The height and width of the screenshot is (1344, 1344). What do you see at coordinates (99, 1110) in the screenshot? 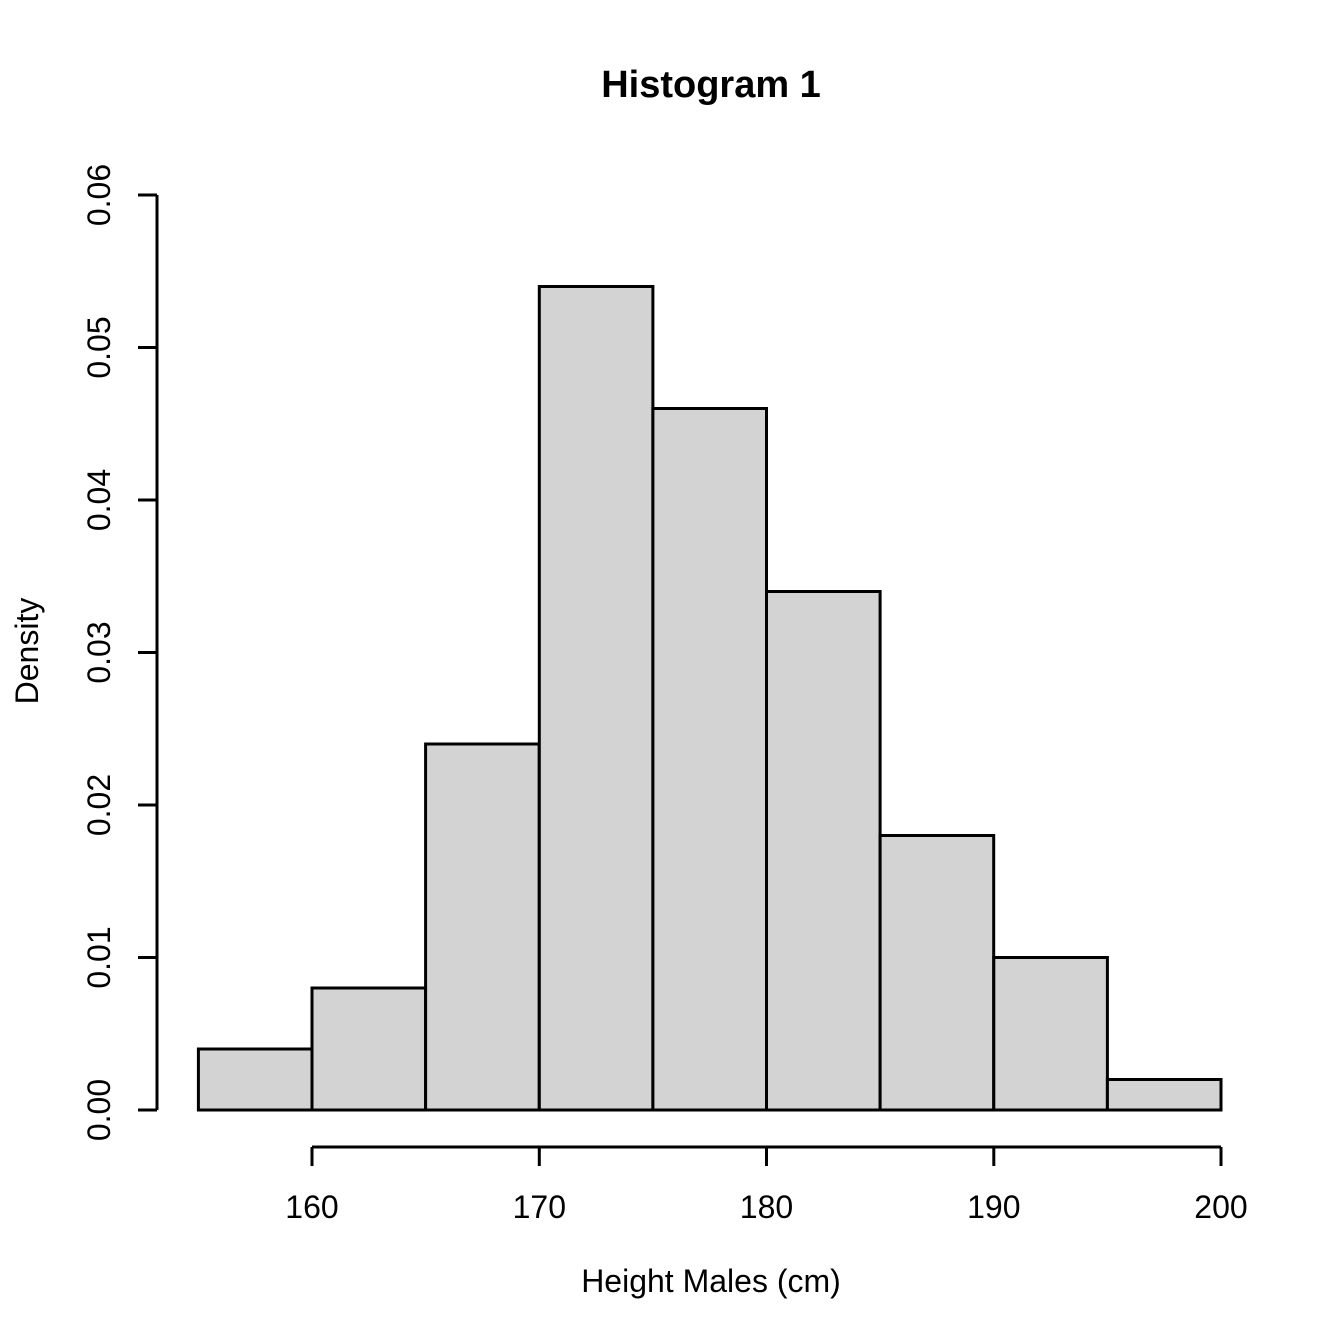
I see `y-tick-label: 0.00` at bounding box center [99, 1110].